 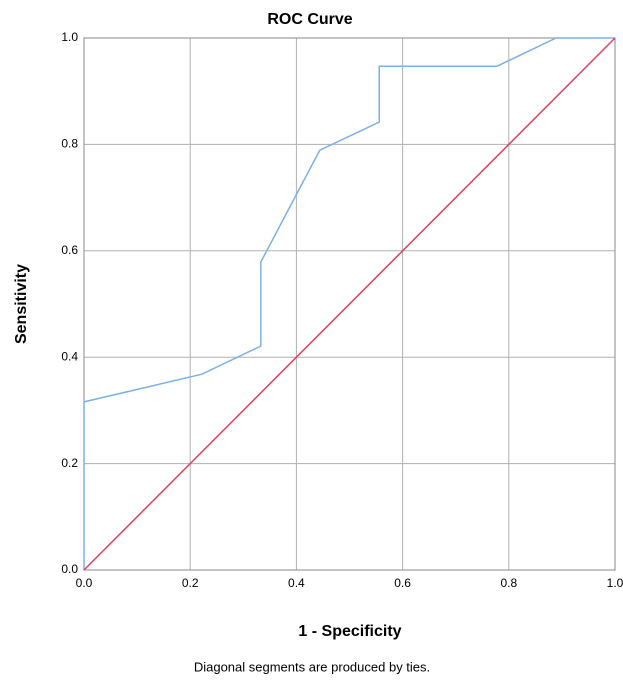 What do you see at coordinates (296, 583) in the screenshot?
I see `x-tick-label: 0.4` at bounding box center [296, 583].